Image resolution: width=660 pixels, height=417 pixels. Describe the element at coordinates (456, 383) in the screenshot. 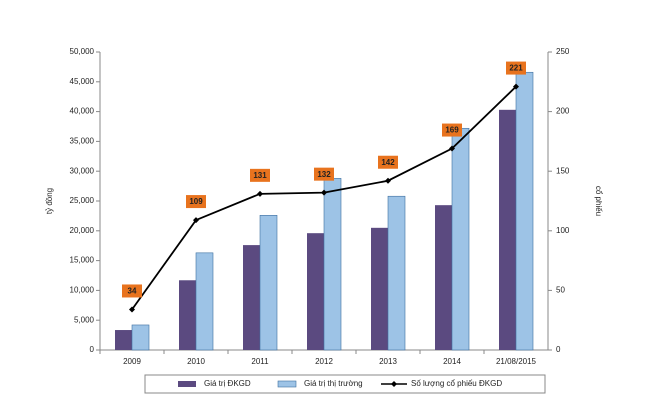

I see `legend-label: Số lượng cổ phiếu ĐKGD` at that location.